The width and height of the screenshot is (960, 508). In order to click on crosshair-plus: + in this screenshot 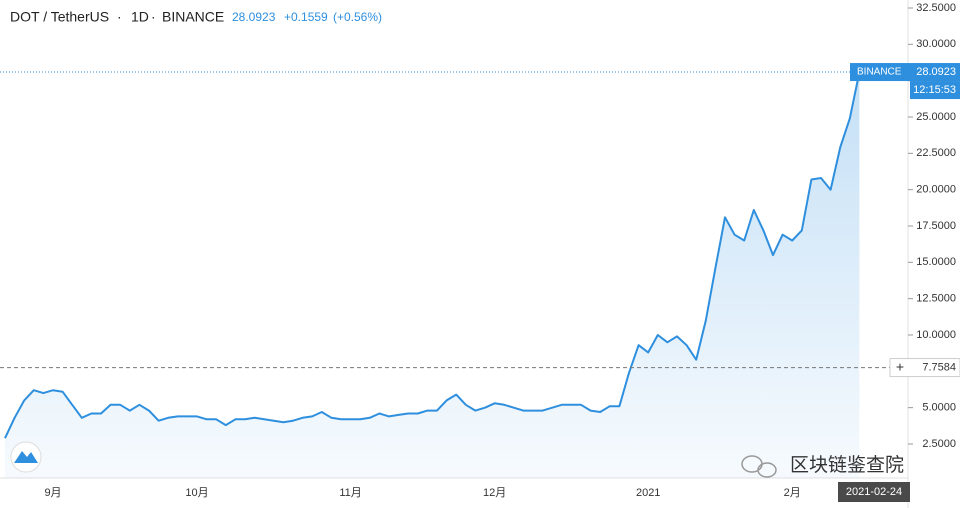, I will do `click(900, 366)`.